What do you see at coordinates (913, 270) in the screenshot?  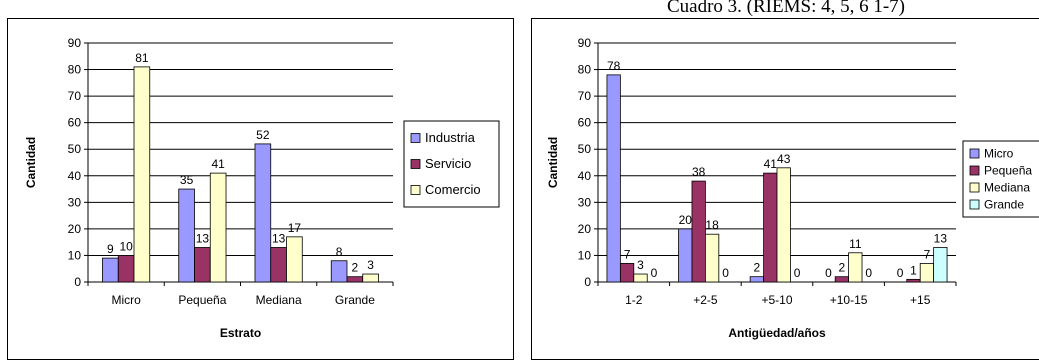 I see `data-label-pequeña-4: 1` at bounding box center [913, 270].